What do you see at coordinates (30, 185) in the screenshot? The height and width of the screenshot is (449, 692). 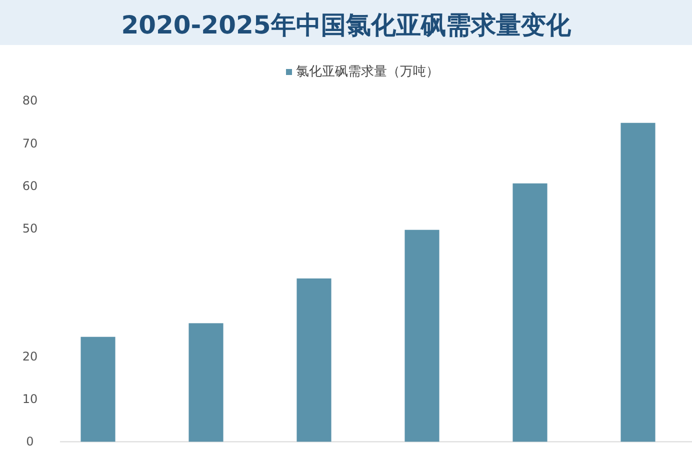 I see `y-tick-label: 60` at bounding box center [30, 185].